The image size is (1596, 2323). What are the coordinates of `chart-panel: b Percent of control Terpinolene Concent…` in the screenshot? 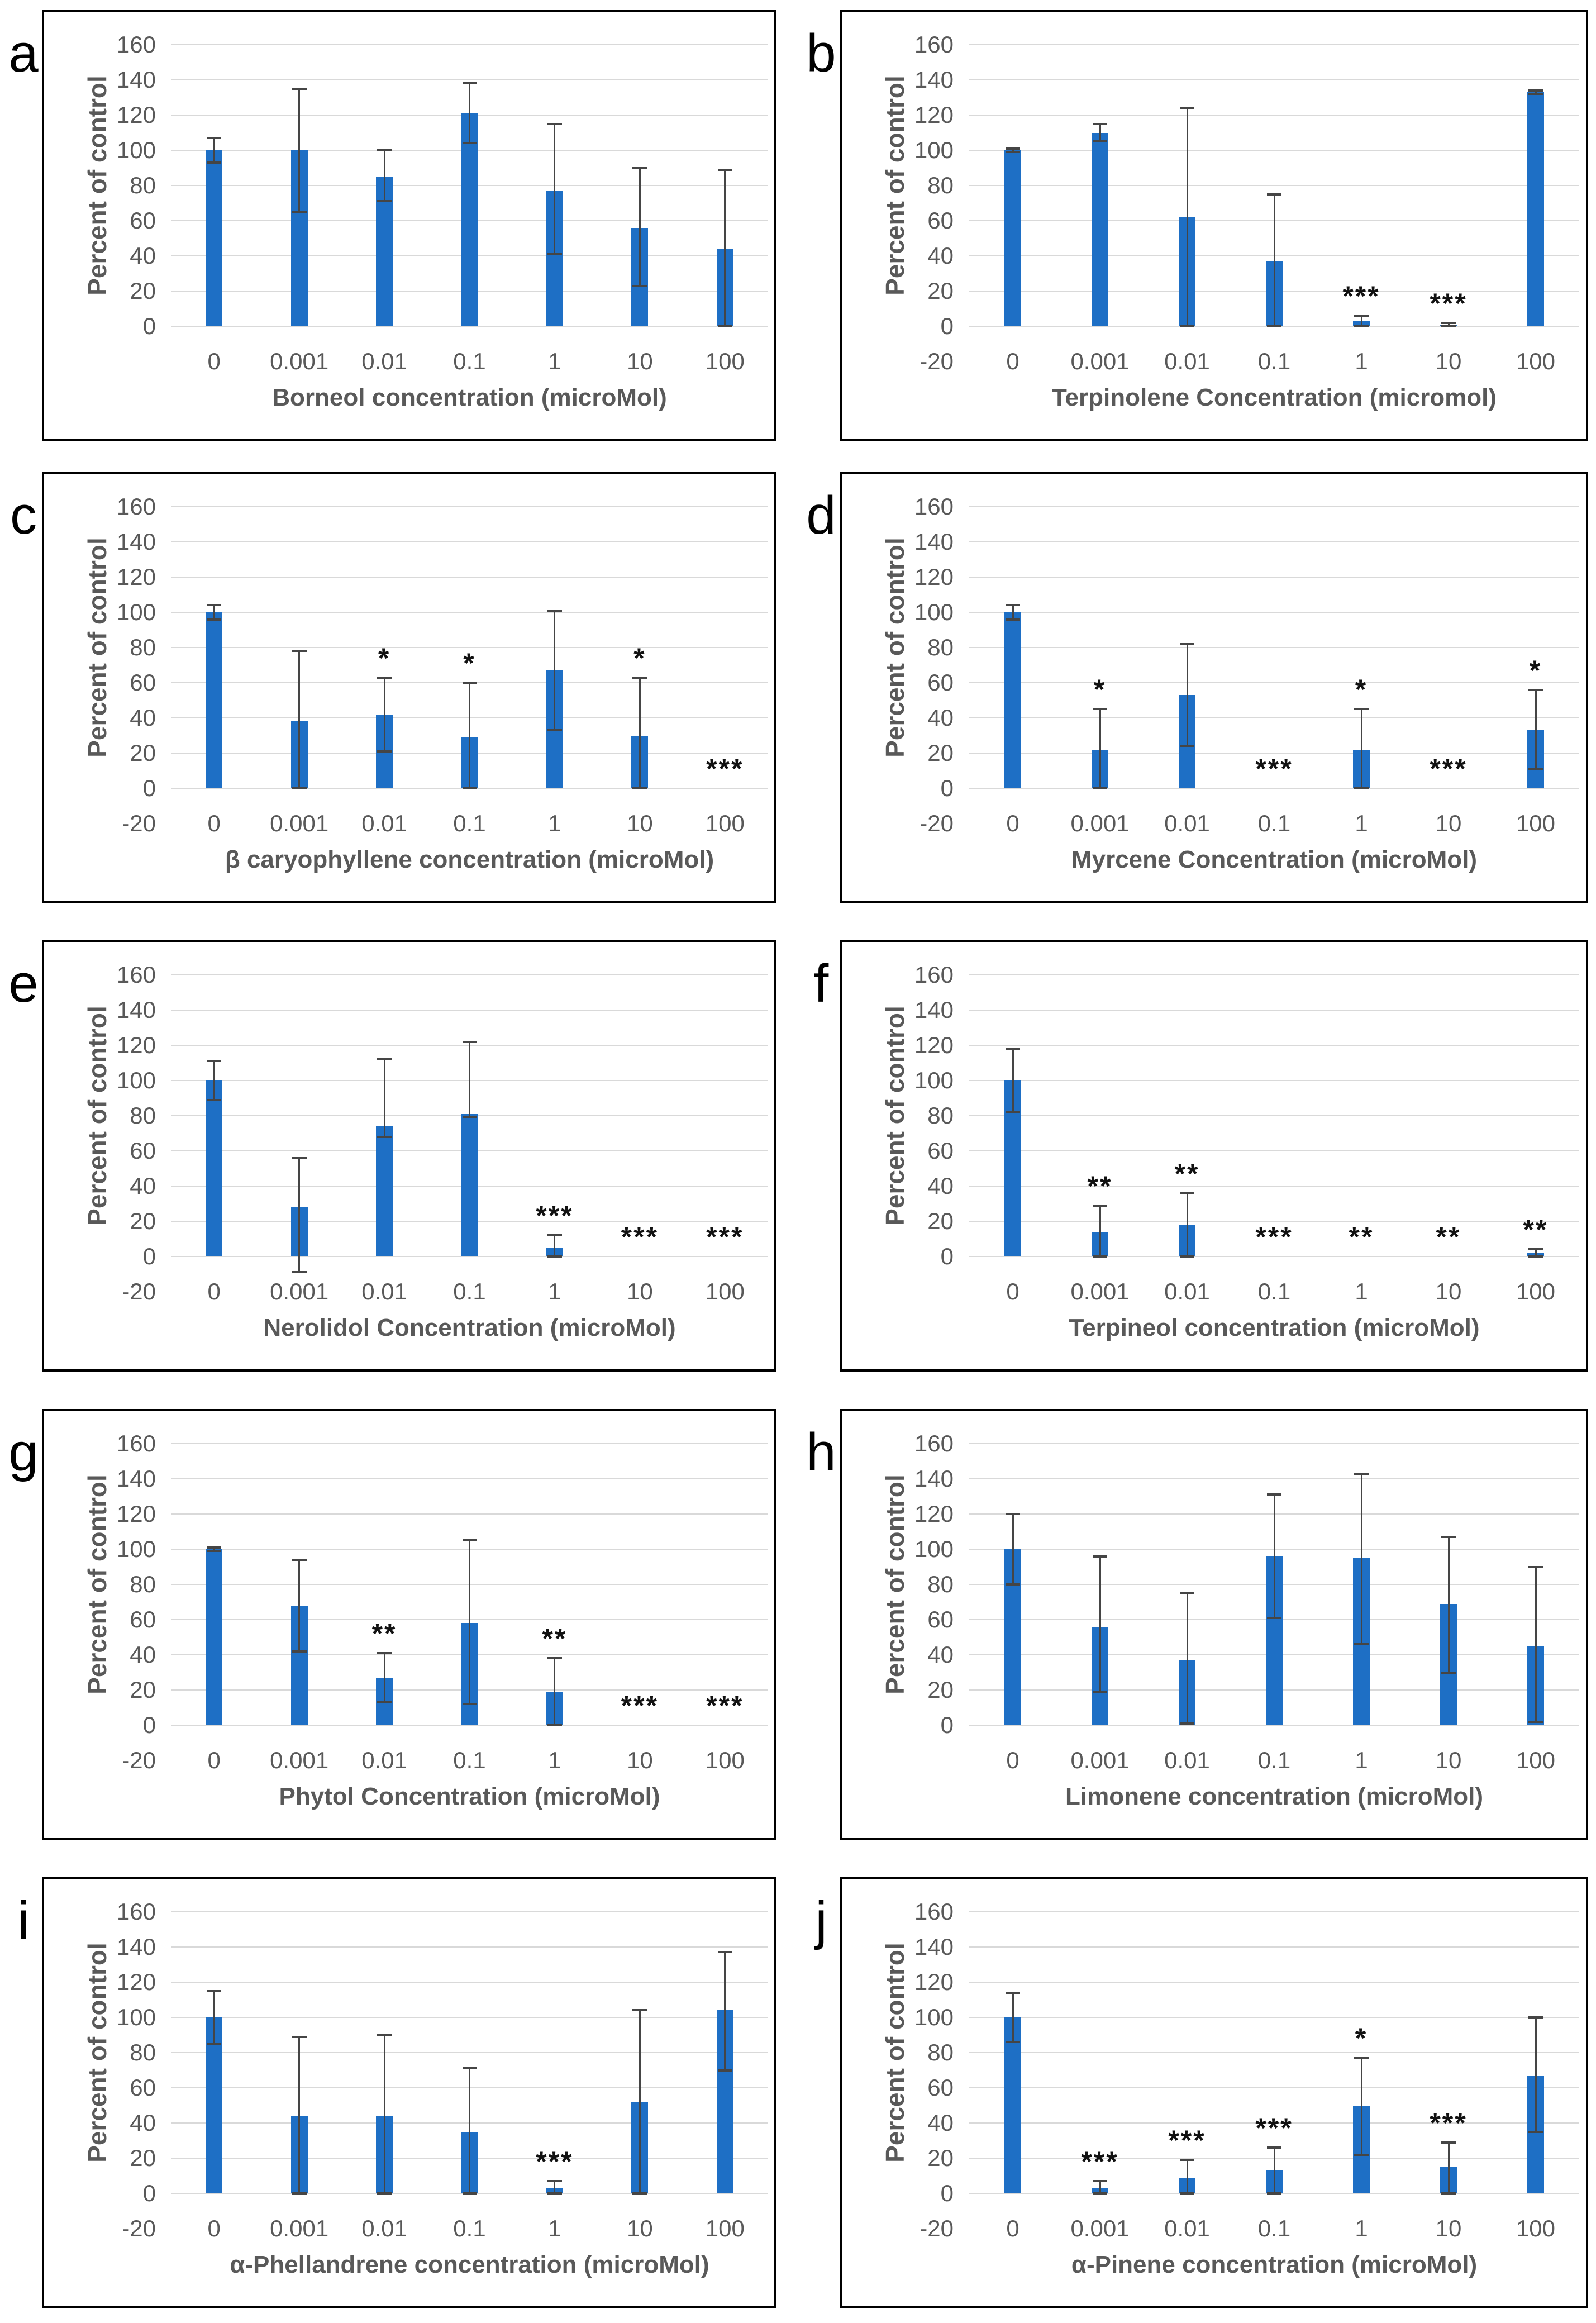 It's located at (1197, 225).